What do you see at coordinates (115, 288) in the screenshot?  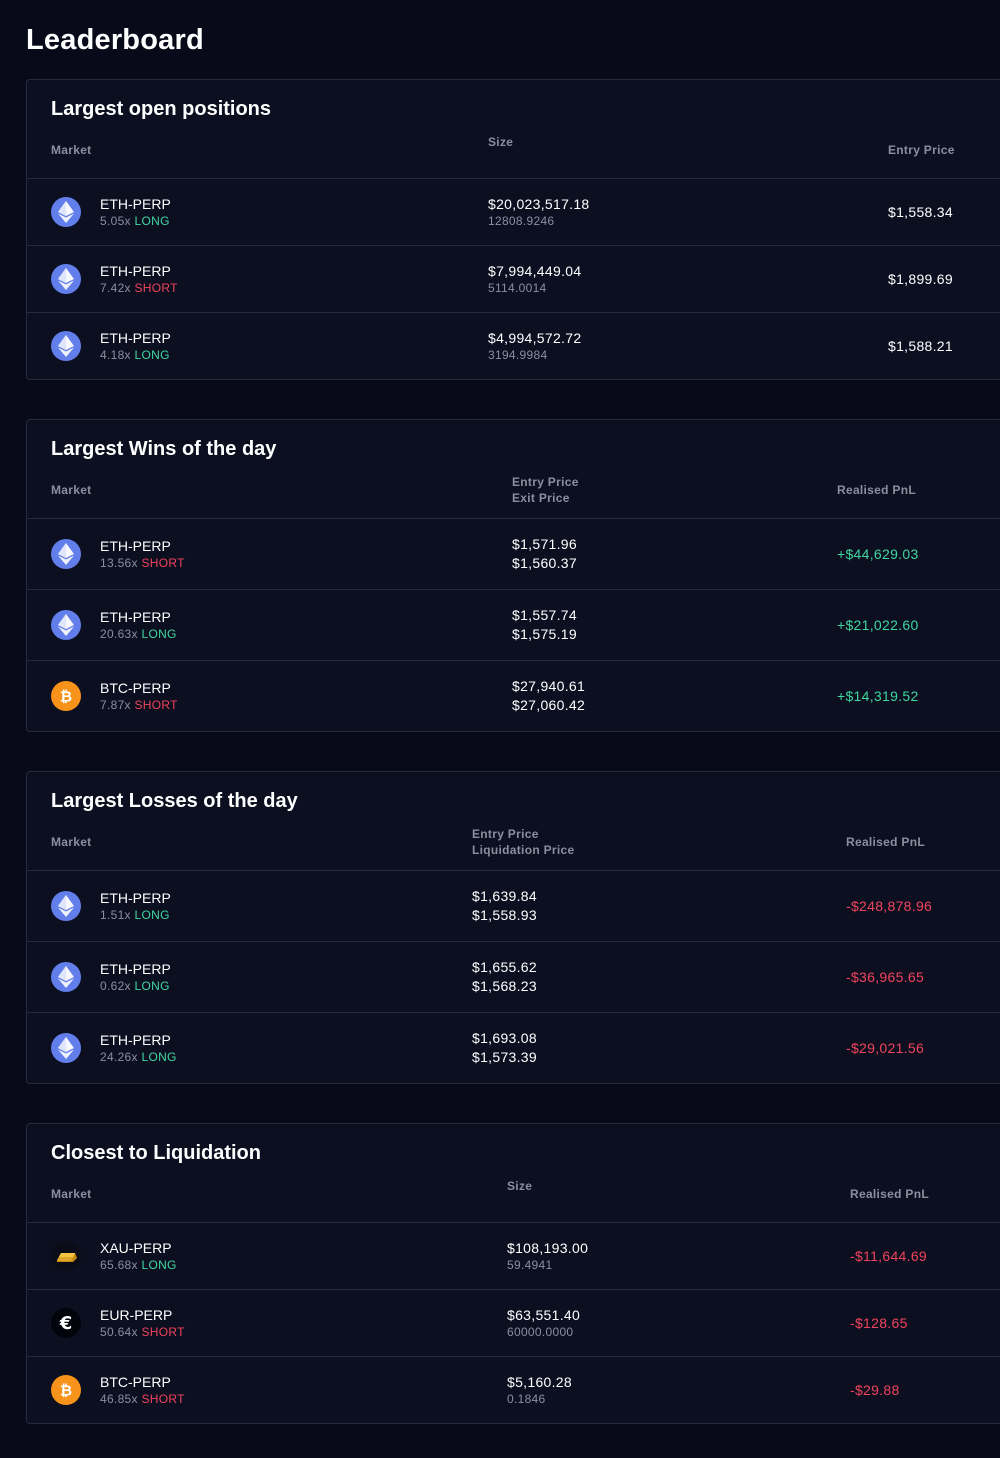 I see `leverage: 7.42x` at bounding box center [115, 288].